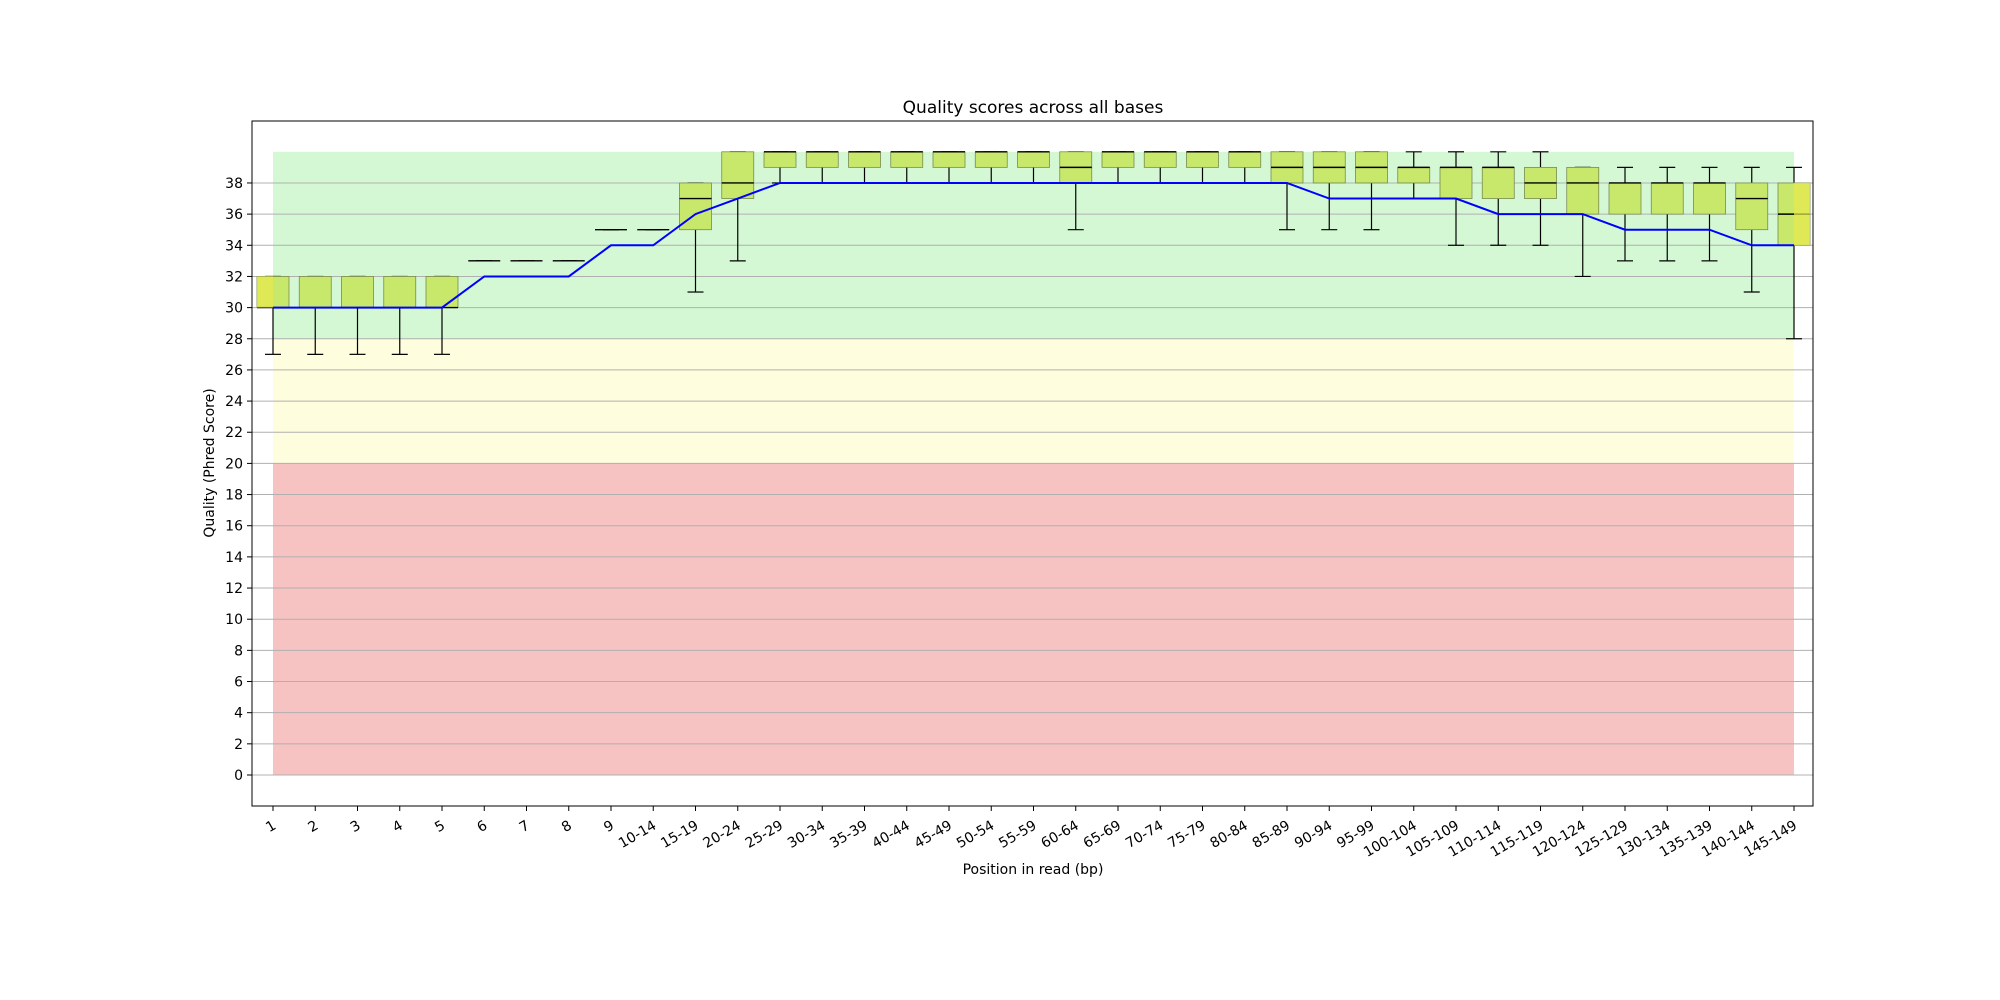 This screenshot has height=1000, width=2000. What do you see at coordinates (1102, 835) in the screenshot?
I see `x-tick-label: 65-69` at bounding box center [1102, 835].